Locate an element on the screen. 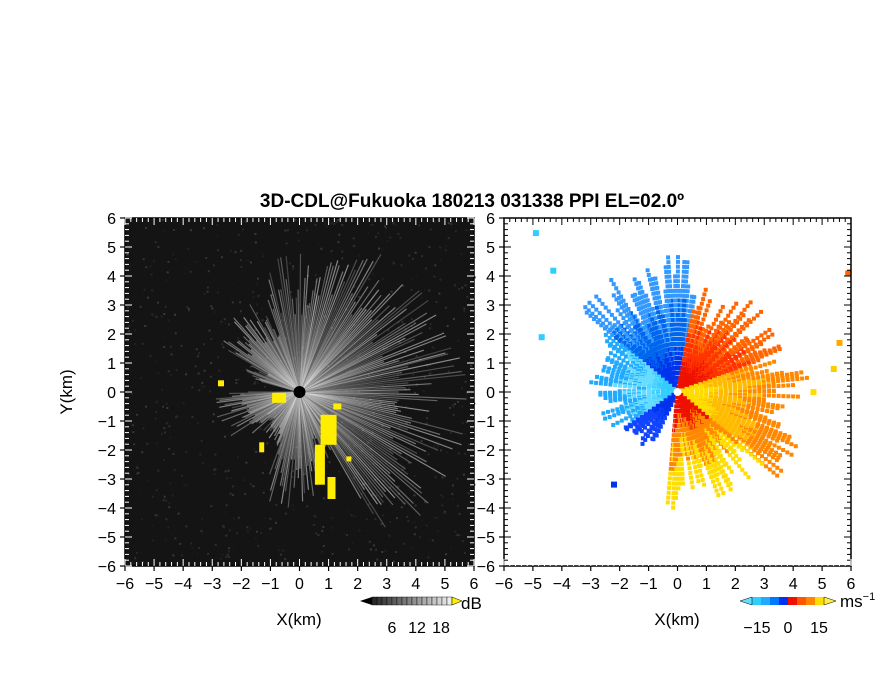 The width and height of the screenshot is (880, 680). y-tick-label: −2 is located at coordinates (107, 451).